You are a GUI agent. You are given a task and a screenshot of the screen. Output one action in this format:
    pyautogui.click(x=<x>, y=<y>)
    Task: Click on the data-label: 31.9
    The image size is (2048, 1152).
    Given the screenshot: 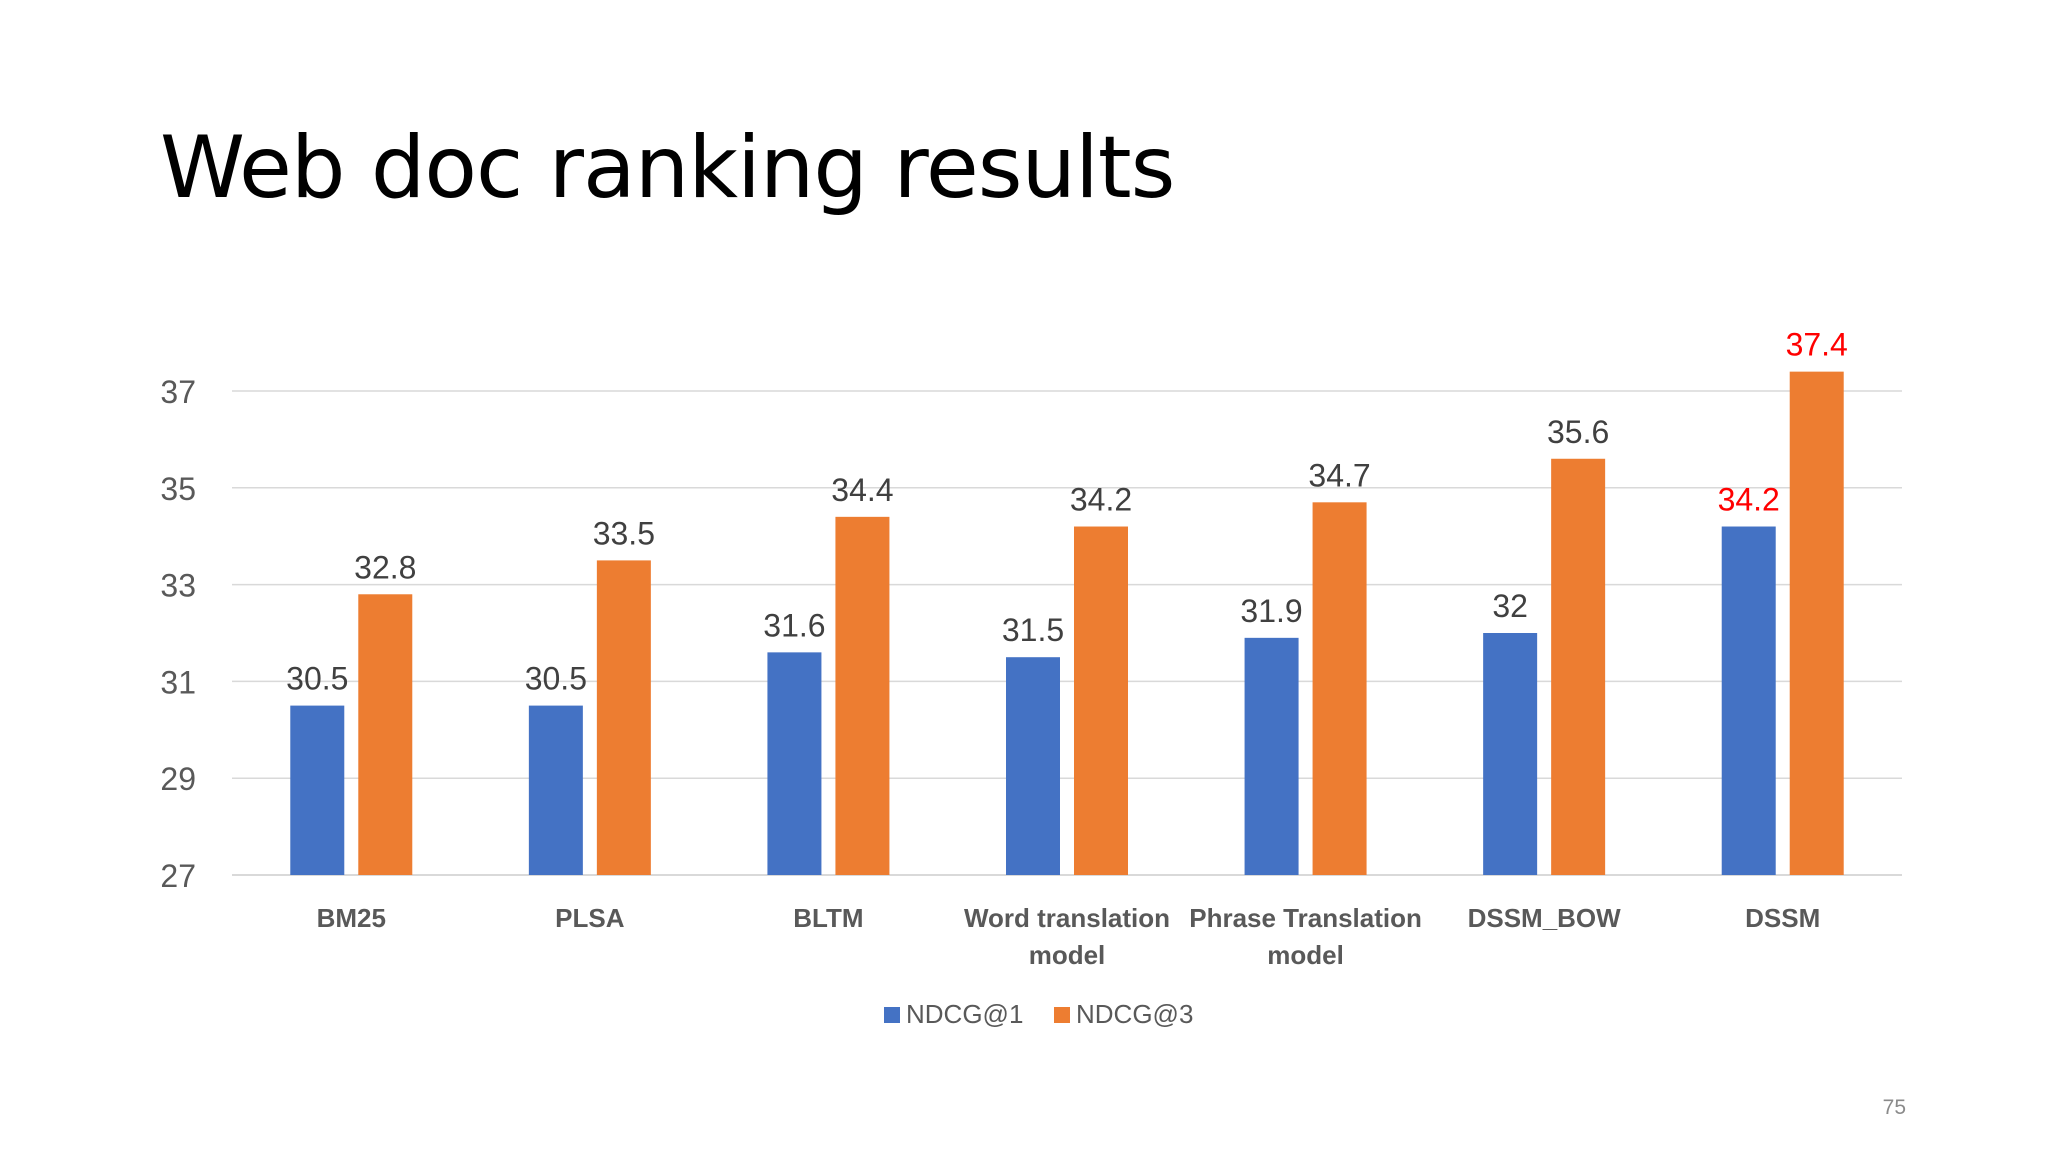 What is the action you would take?
    pyautogui.click(x=1271, y=611)
    